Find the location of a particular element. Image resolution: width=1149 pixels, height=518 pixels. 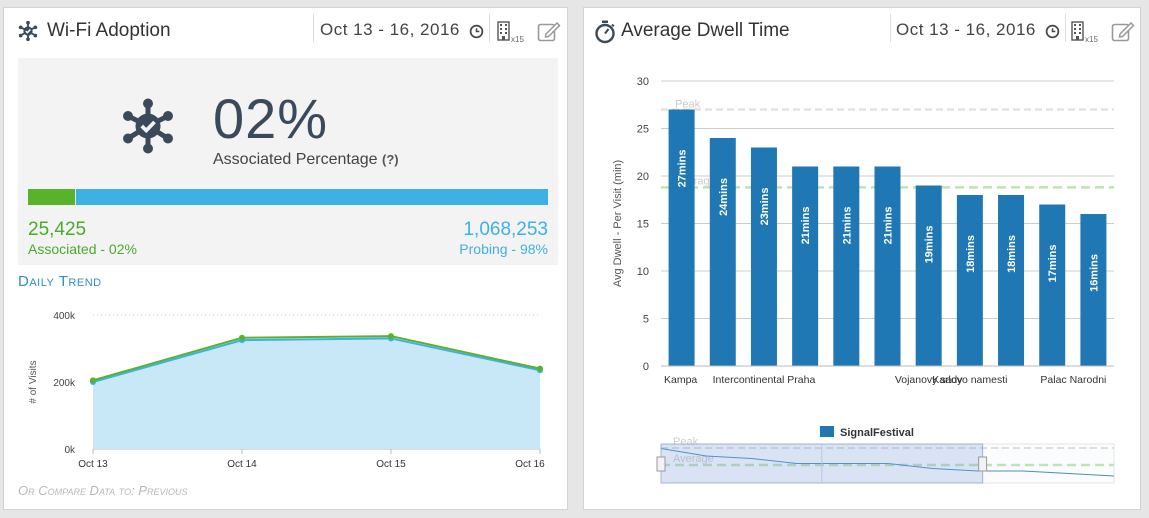

y-tick-label: 10 is located at coordinates (643, 272).